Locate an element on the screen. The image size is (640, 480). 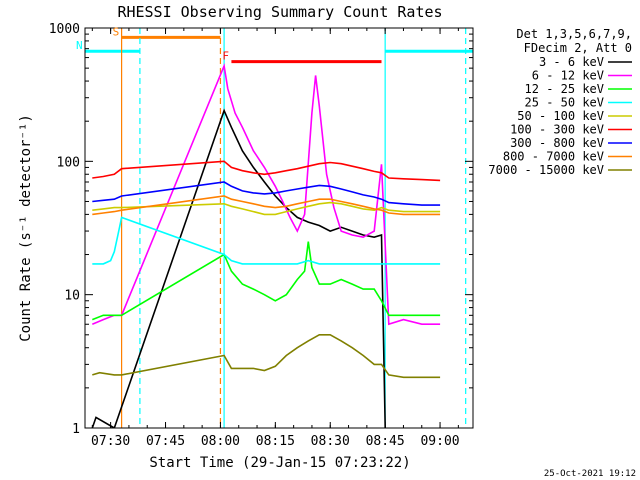
legend-label-25-50-kev: 25 - 50 keV is located at coordinates (564, 103).